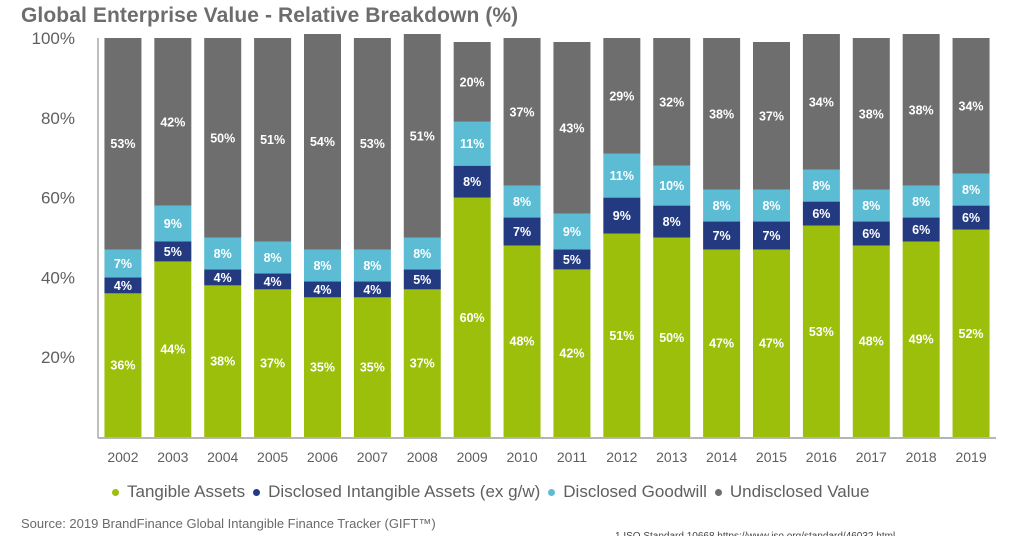  Describe the element at coordinates (871, 457) in the screenshot. I see `x-tick-label: 2017` at that location.